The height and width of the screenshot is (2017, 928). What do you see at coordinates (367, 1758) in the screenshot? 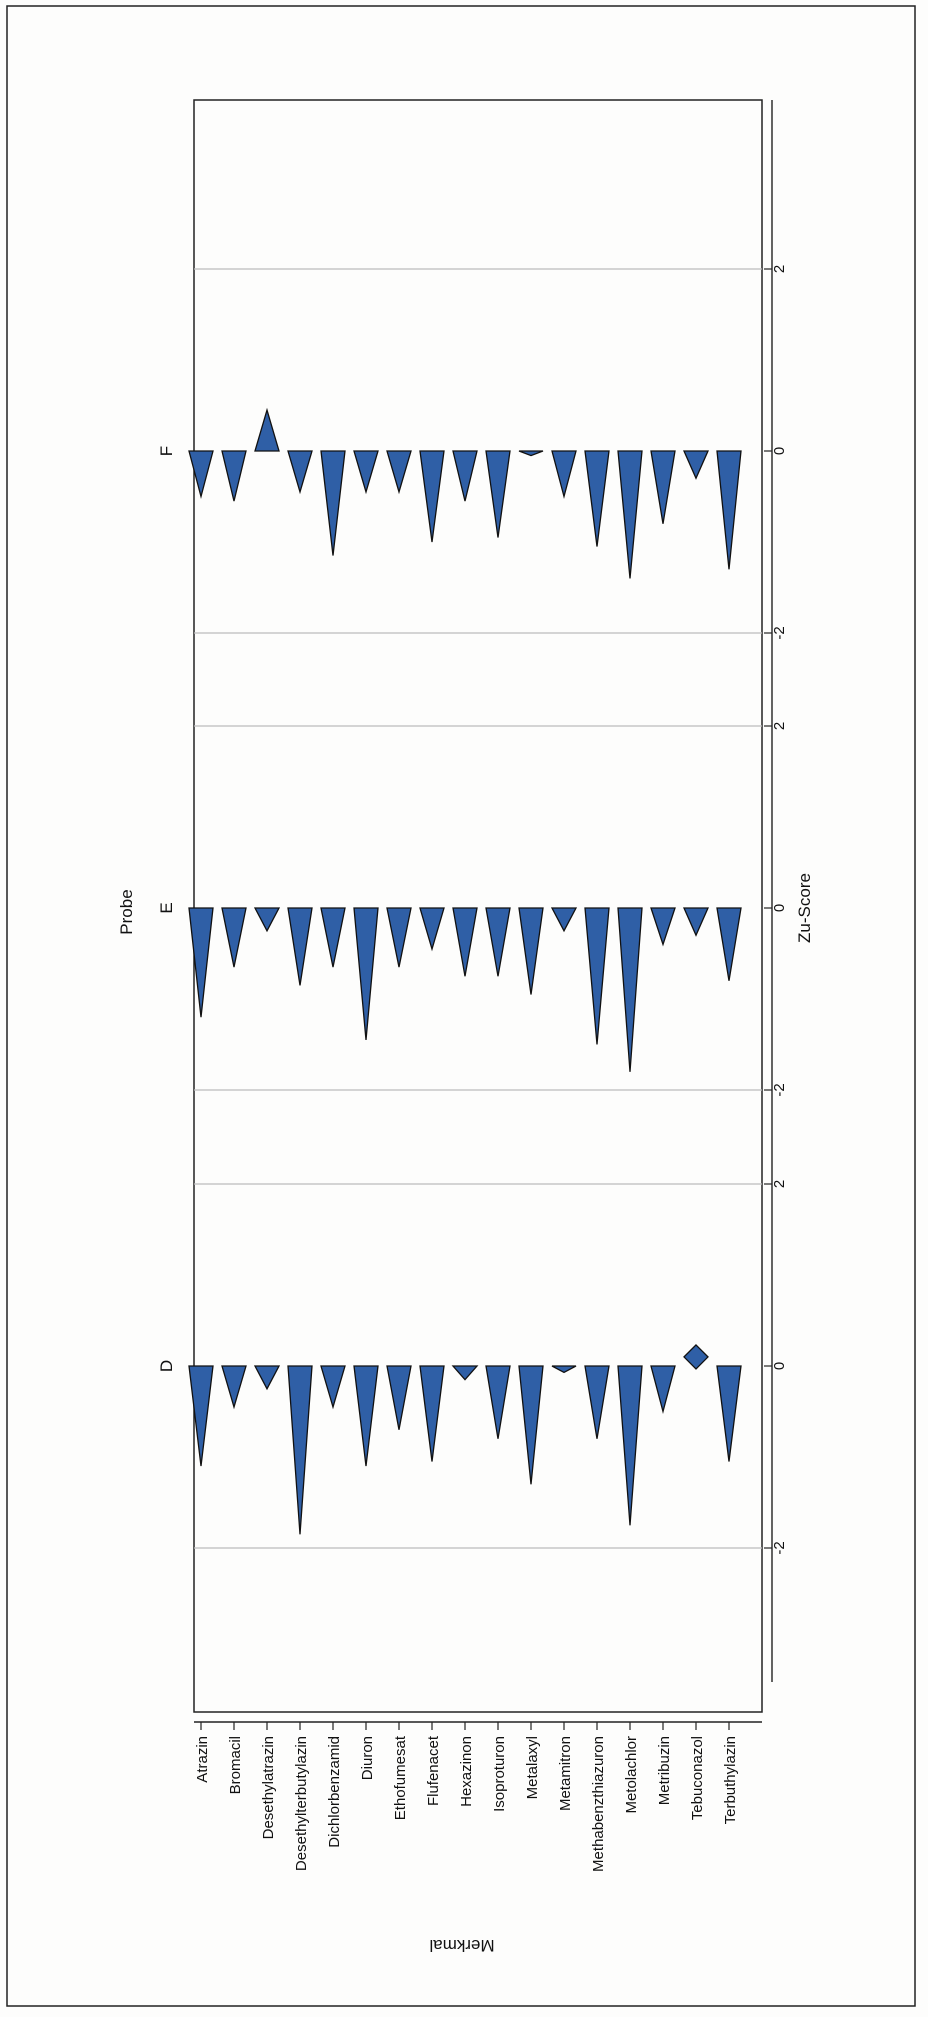
I see `category-tick-label: Diuron` at bounding box center [367, 1758].